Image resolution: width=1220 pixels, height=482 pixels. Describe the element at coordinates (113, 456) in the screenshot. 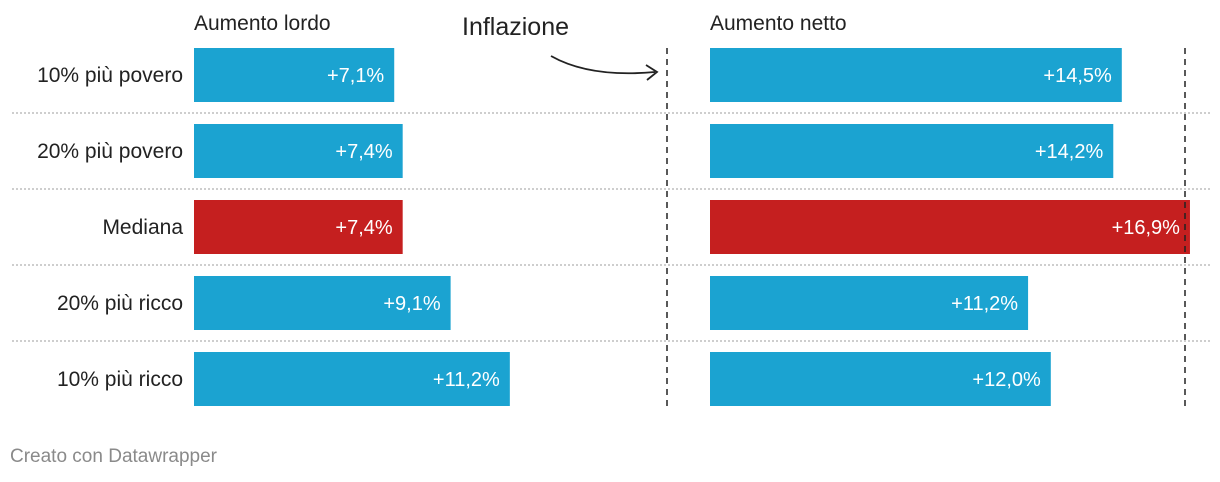

I see `footer-credit: Creato con Datawrapper` at that location.